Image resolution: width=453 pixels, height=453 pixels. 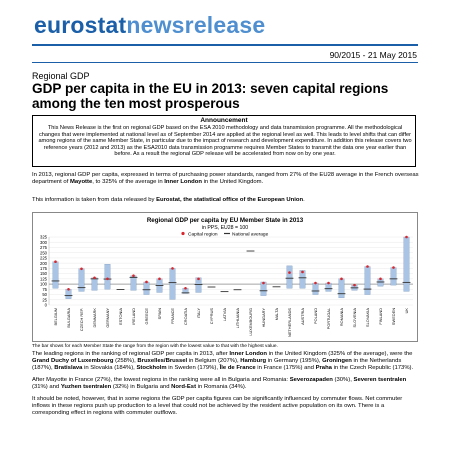 I want to click on x-tick-label: ITALY, so click(x=198, y=313).